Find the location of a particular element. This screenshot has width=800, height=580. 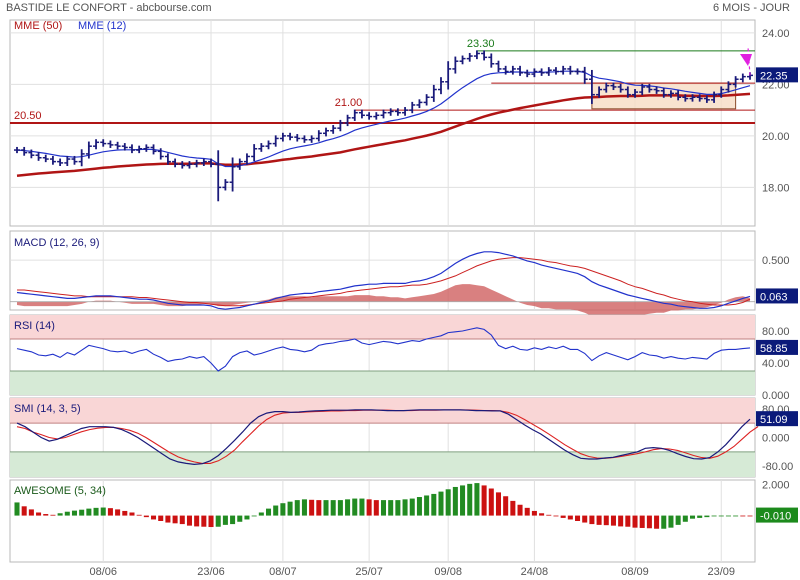

price-last-value-badge-bg is located at coordinates (777, 75).